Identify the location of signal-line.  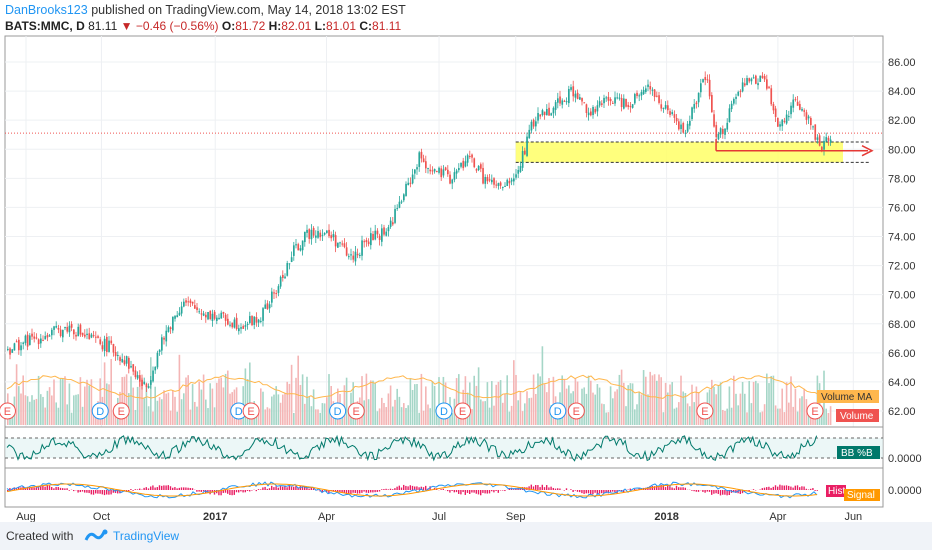
(412, 490).